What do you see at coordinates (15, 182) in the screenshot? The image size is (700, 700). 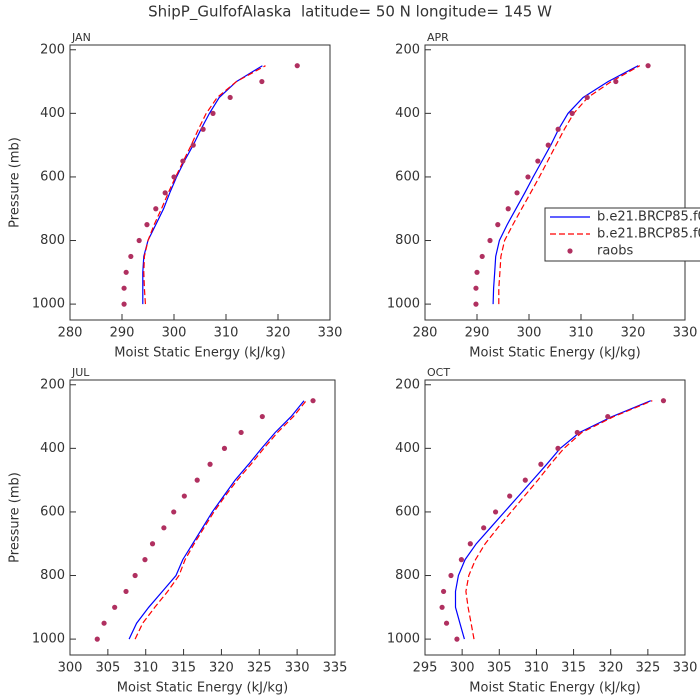 I see `y-axis-label: Pressure (mb)` at bounding box center [15, 182].